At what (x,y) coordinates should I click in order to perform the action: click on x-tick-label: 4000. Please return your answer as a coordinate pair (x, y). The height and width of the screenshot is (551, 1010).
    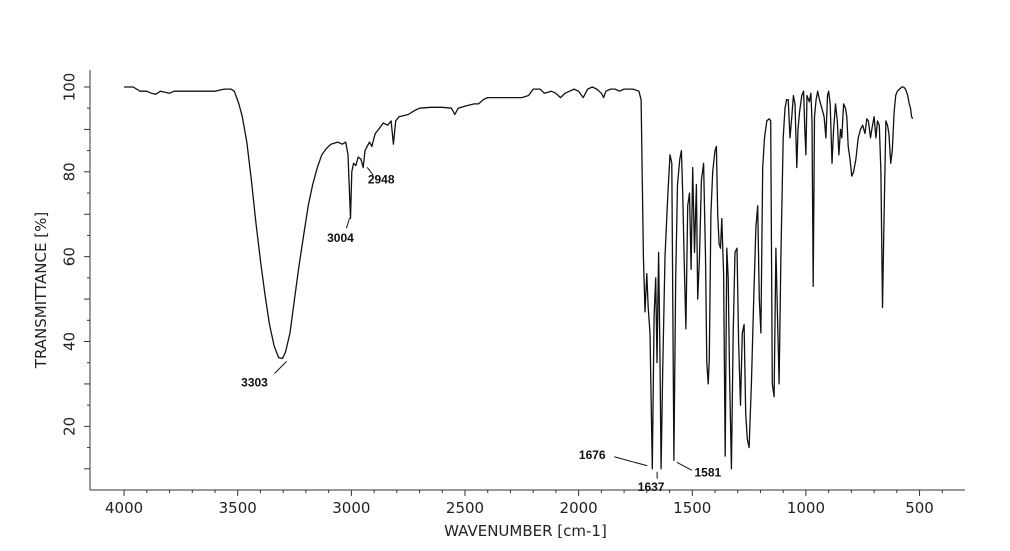
    Looking at the image, I should click on (124, 508).